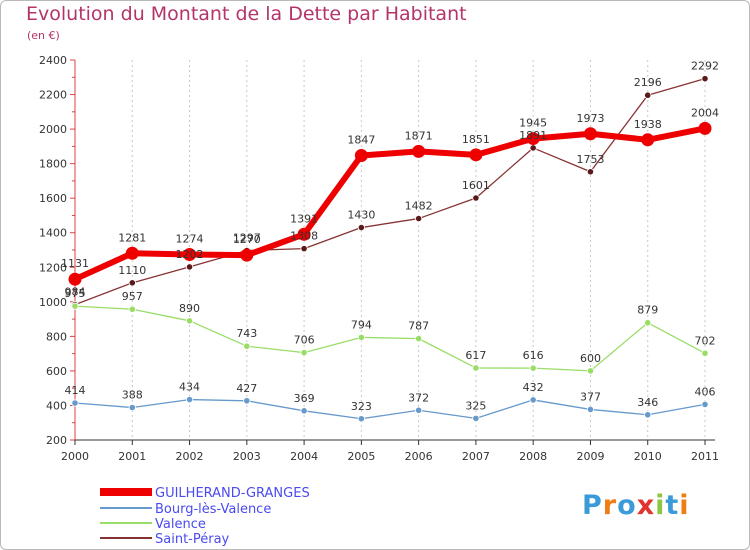  I want to click on y-tick-label: 1200, so click(53, 267).